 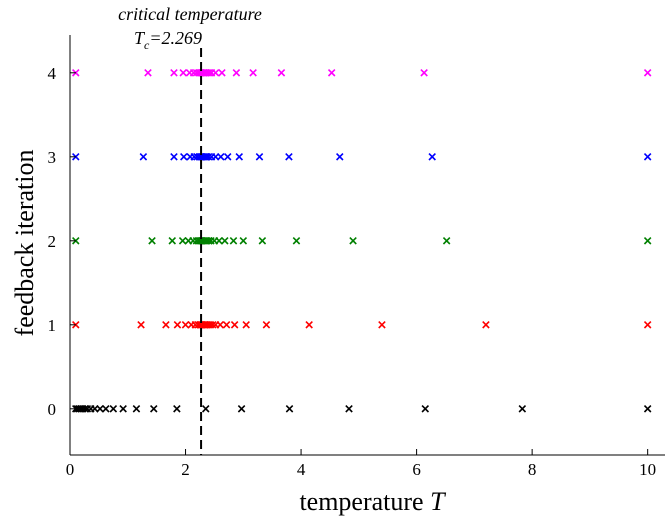 What do you see at coordinates (185, 469) in the screenshot?
I see `x-tick-label: 2` at bounding box center [185, 469].